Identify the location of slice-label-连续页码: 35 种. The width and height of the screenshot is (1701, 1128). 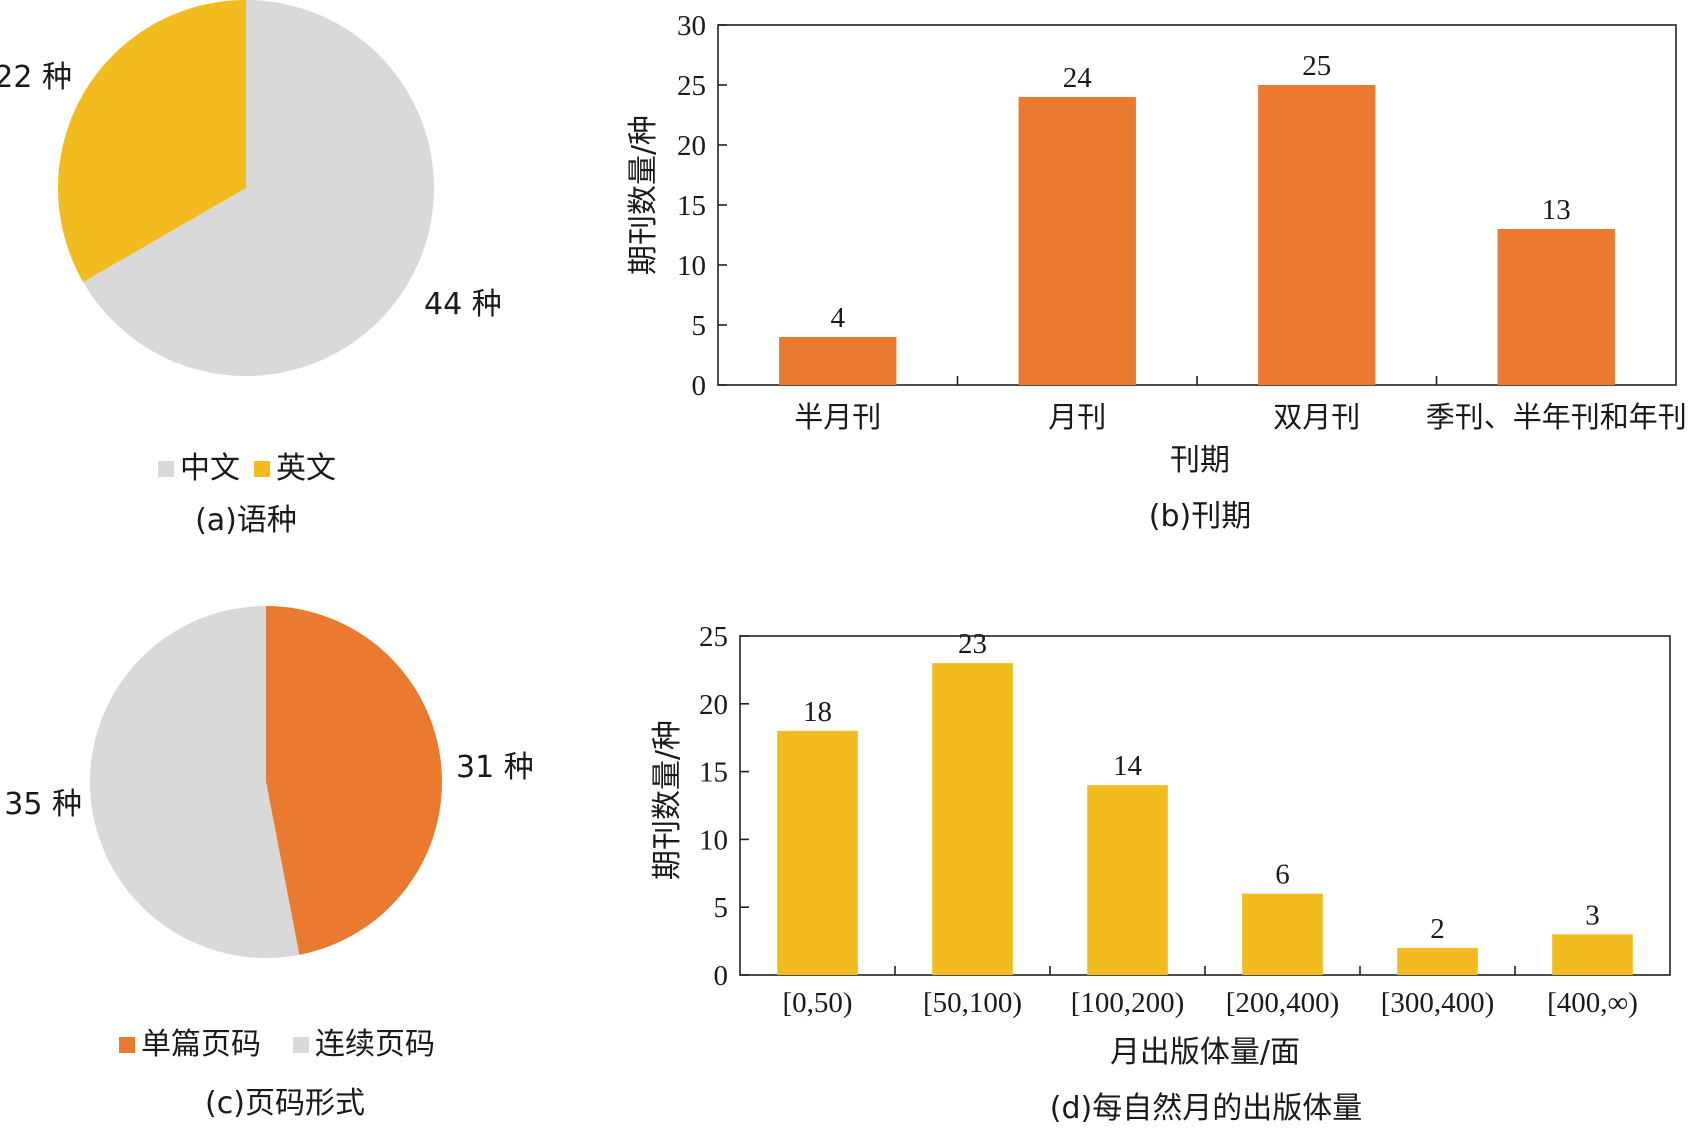
(43, 804).